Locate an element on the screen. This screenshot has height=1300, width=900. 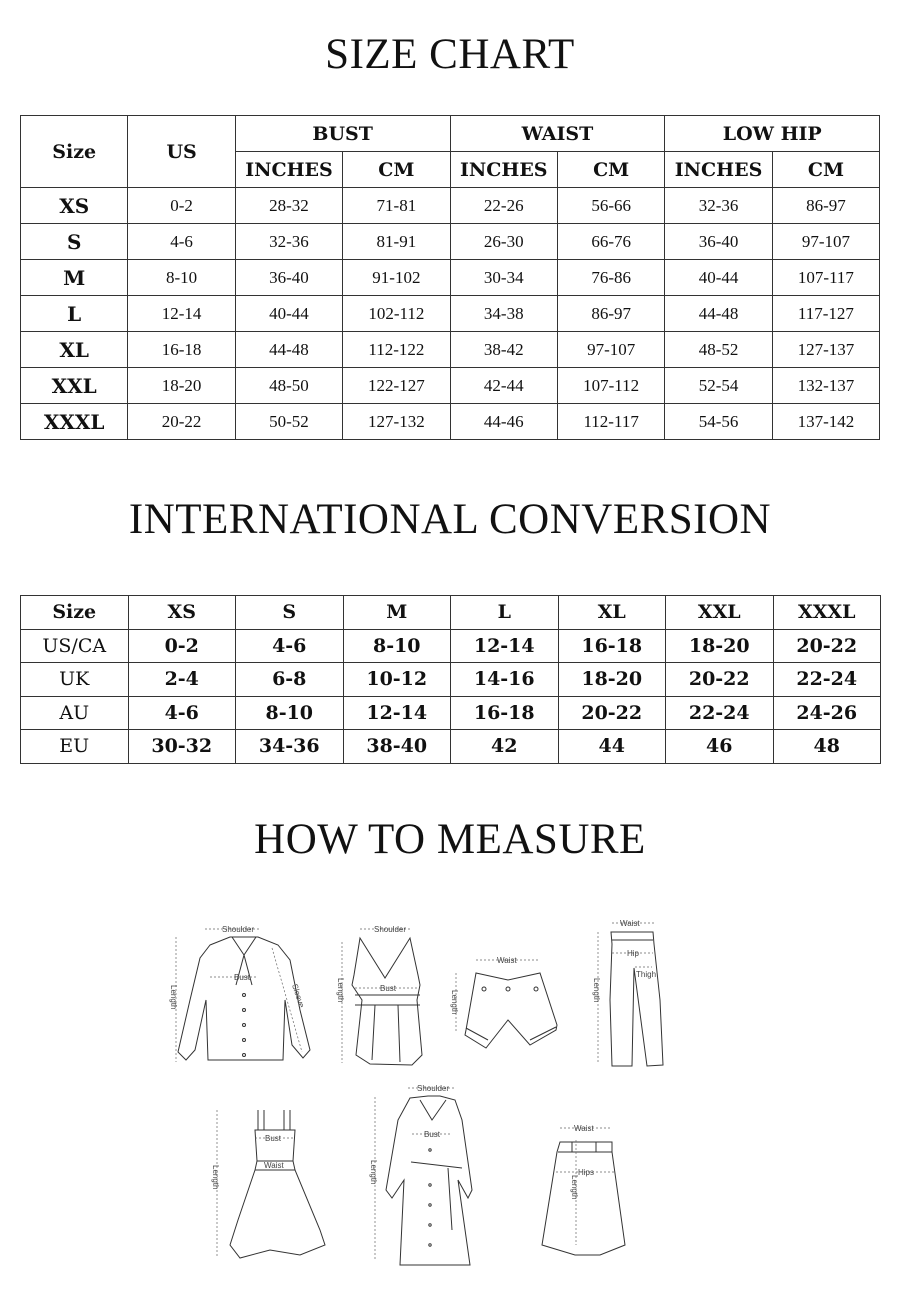
blouse-illustration: Shoulder Bust Length Sleeve is located at coordinates (240, 993).